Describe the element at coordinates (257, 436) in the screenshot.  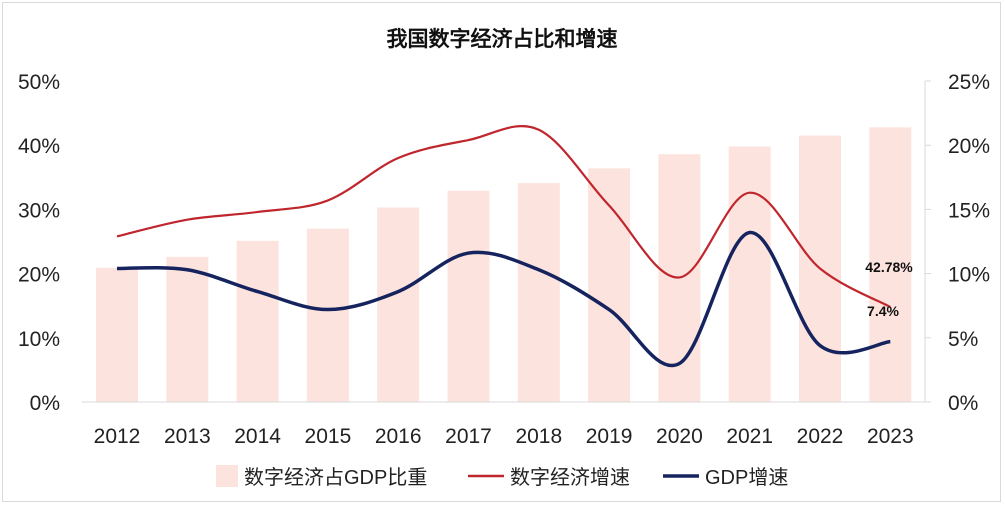
I see `x-tick-label: 2014` at that location.